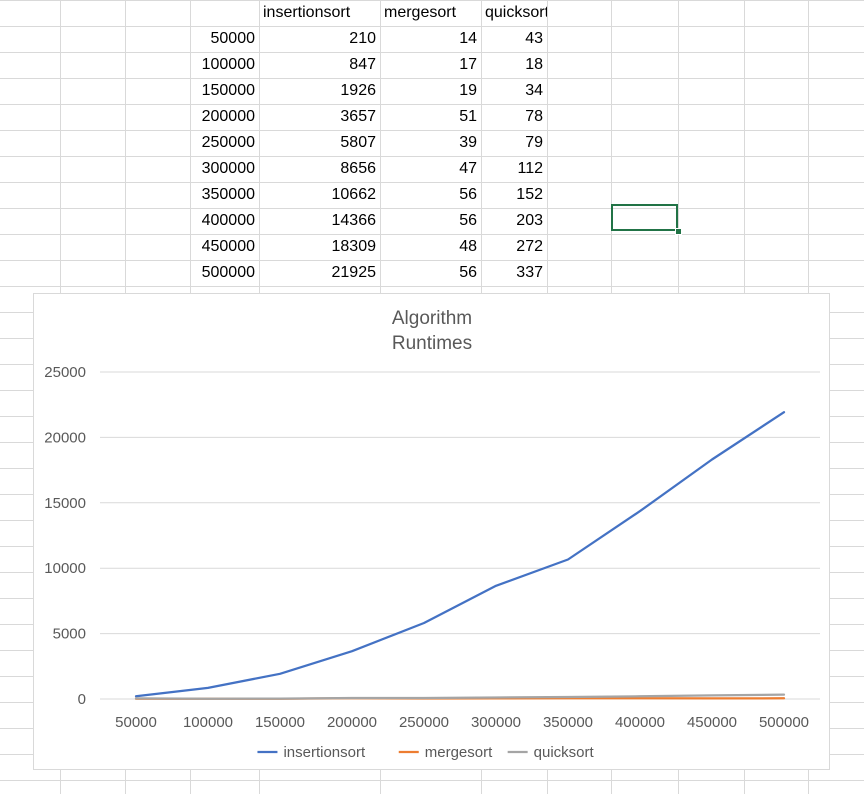  Describe the element at coordinates (468, 116) in the screenshot. I see `runtime-cell: 51` at that location.